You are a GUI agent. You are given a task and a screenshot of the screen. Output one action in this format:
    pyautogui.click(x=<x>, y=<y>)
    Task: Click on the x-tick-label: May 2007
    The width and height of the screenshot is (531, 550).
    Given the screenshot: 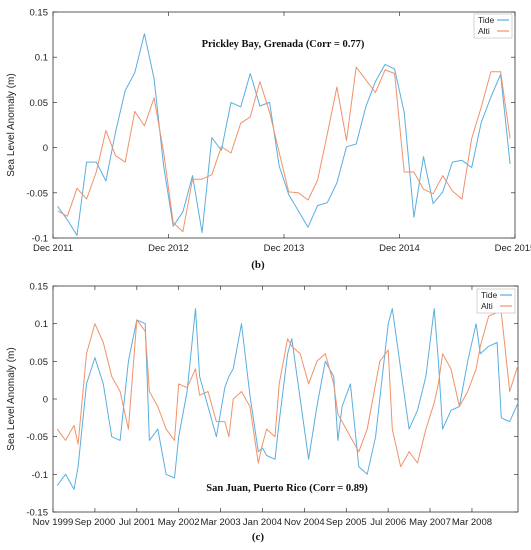 What is the action you would take?
    pyautogui.click(x=430, y=522)
    